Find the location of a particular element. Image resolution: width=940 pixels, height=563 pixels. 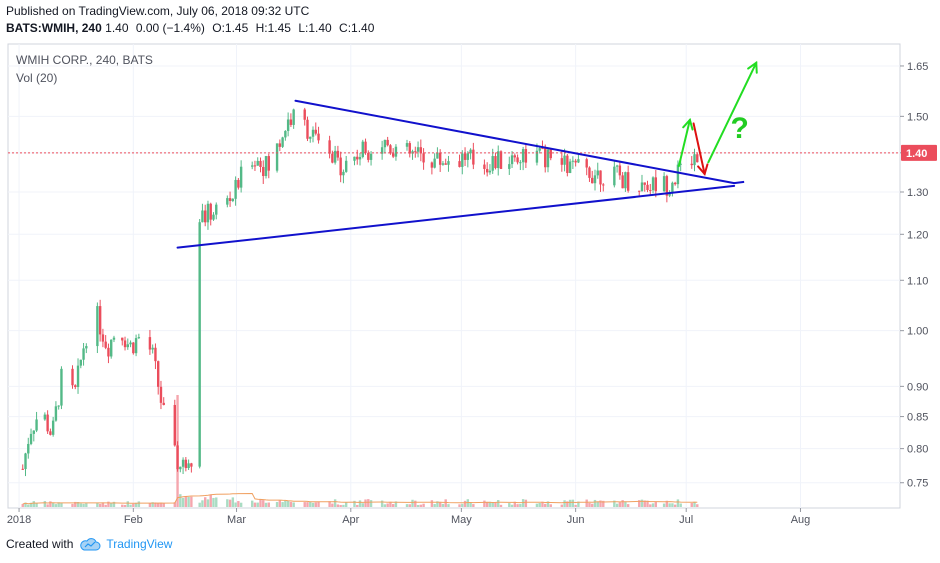

time-tick-label: Aug is located at coordinates (801, 520).